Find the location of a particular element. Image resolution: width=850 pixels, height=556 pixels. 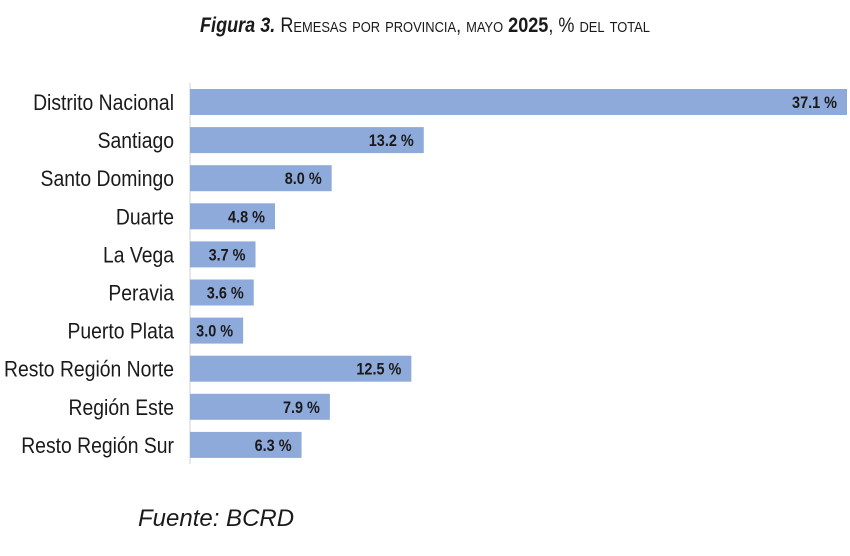

category-label: Región Este is located at coordinates (121, 408).